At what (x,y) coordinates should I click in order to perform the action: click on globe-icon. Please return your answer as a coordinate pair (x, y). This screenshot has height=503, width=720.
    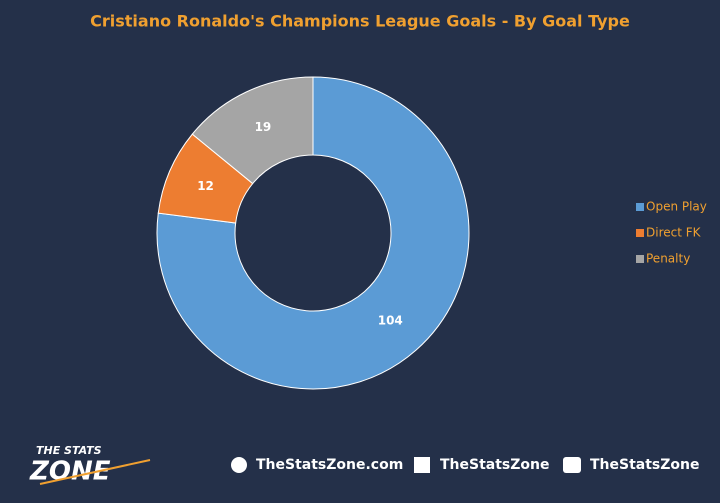
    Looking at the image, I should click on (239, 465).